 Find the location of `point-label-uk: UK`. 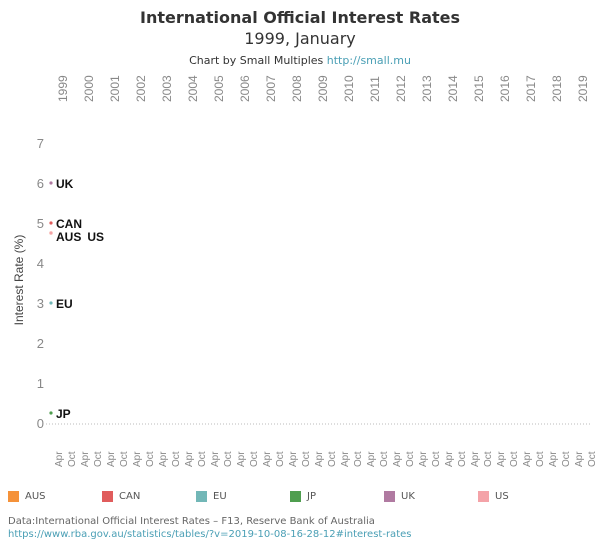

point-label-uk: UK is located at coordinates (65, 184).